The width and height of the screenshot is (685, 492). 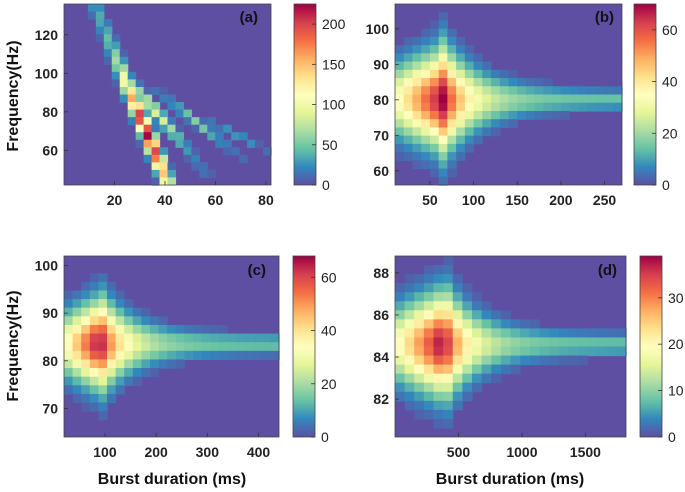 I want to click on heatmap-c, so click(x=172, y=346).